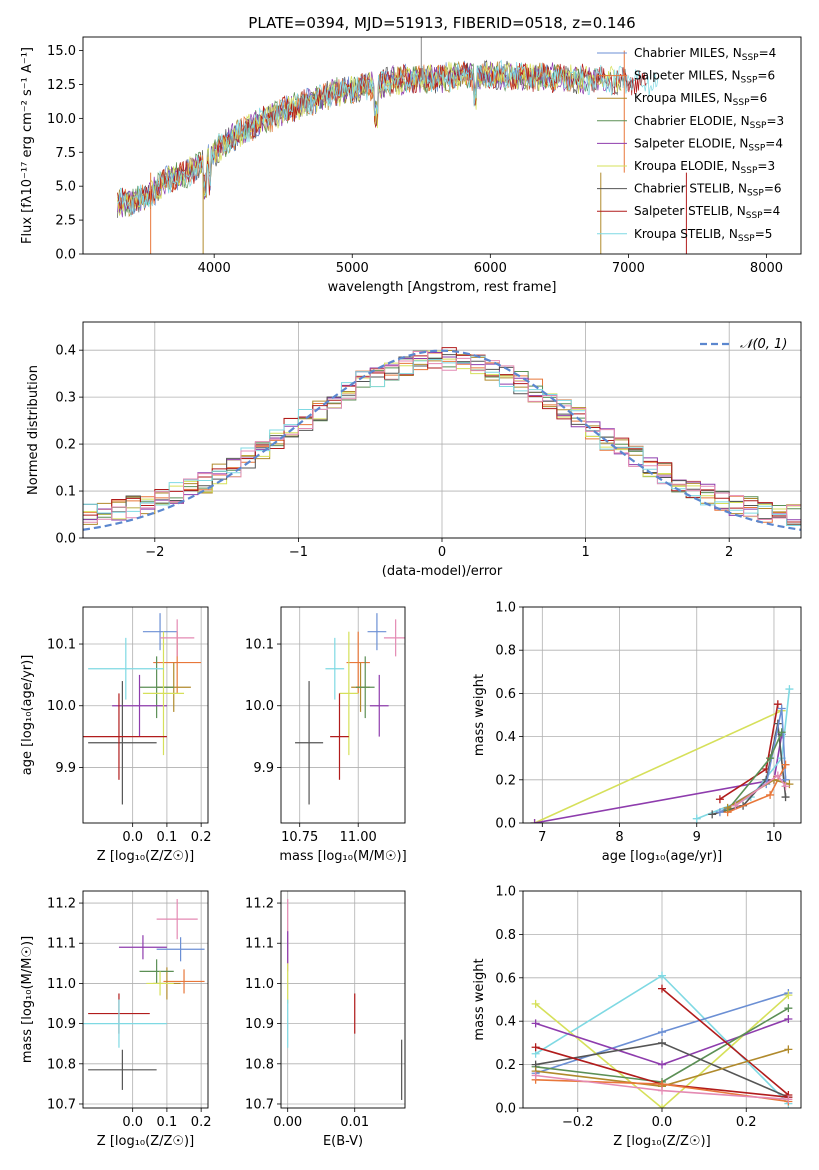 This screenshot has width=819, height=1170. Describe the element at coordinates (154, 552) in the screenshot. I see `residuals-x-tick-label: −2` at that location.